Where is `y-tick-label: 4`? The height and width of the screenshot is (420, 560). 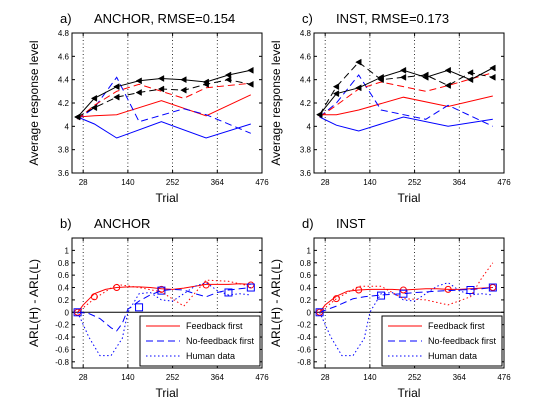 y-tick-label: 4 is located at coordinates (309, 126).